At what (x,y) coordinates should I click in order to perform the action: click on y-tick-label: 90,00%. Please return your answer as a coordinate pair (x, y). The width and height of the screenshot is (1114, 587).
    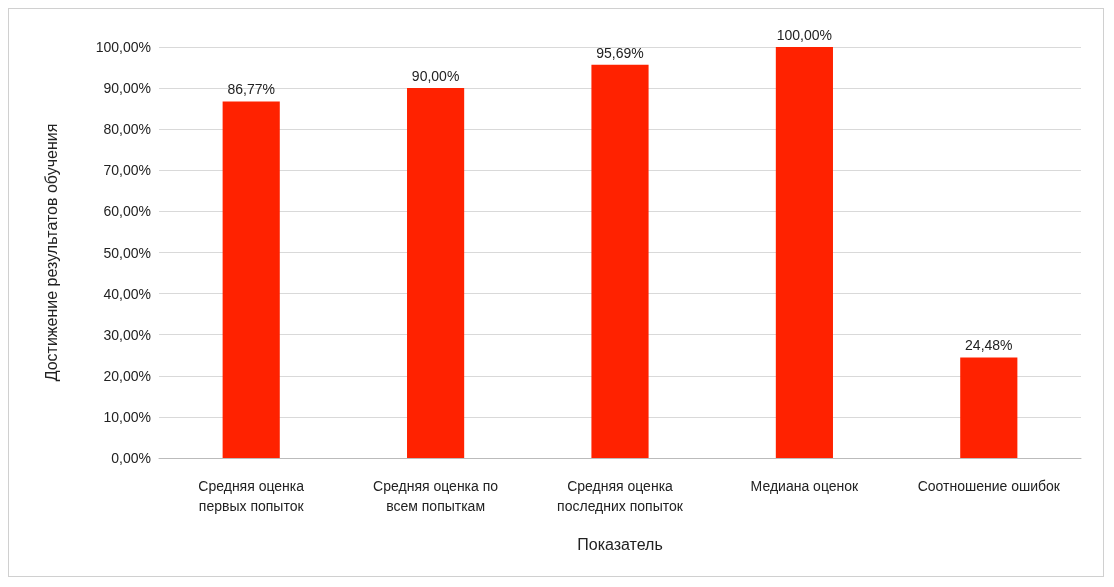
    Looking at the image, I should click on (127, 88).